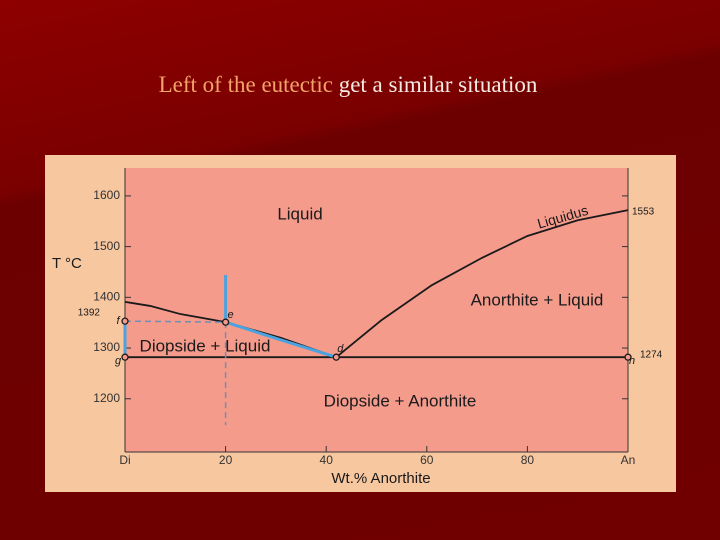 The height and width of the screenshot is (540, 720). Describe the element at coordinates (340, 349) in the screenshot. I see `point-label: d` at that location.